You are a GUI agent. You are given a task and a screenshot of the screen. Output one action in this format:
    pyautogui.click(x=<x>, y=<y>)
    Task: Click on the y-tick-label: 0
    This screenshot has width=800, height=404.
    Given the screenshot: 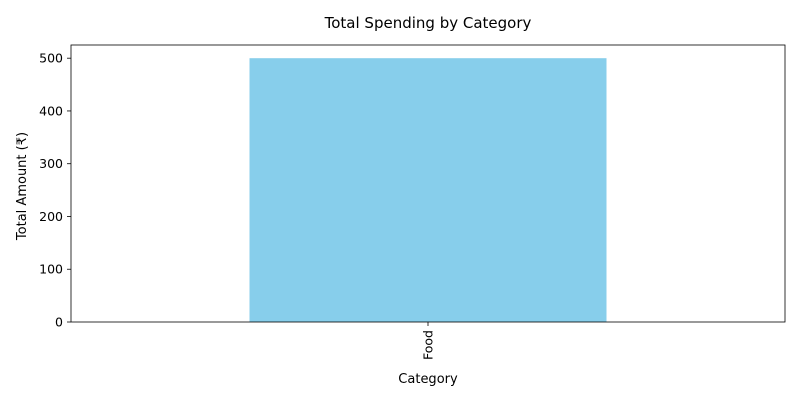 What is the action you would take?
    pyautogui.click(x=59, y=322)
    